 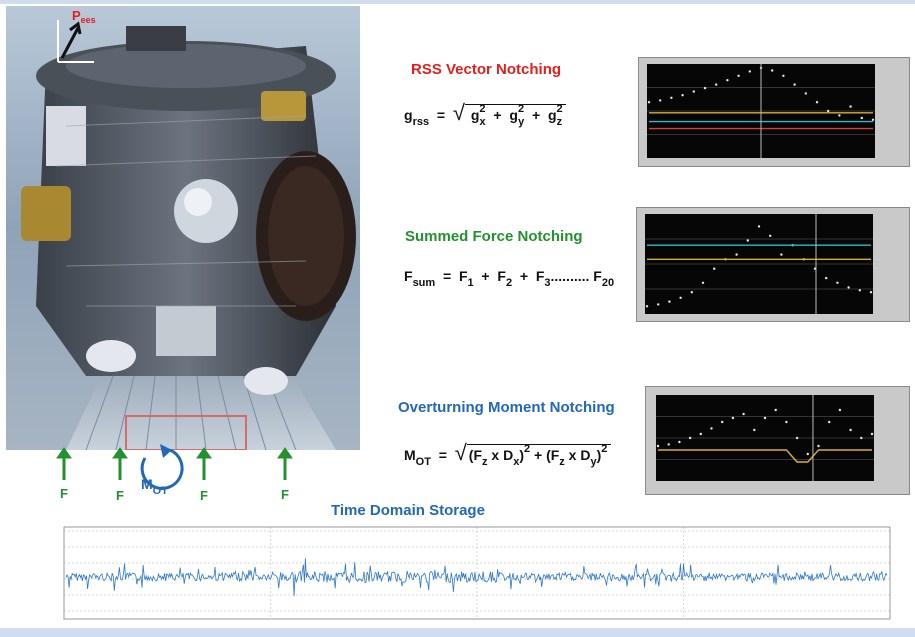 What do you see at coordinates (777, 440) in the screenshot?
I see `ot-chart` at bounding box center [777, 440].